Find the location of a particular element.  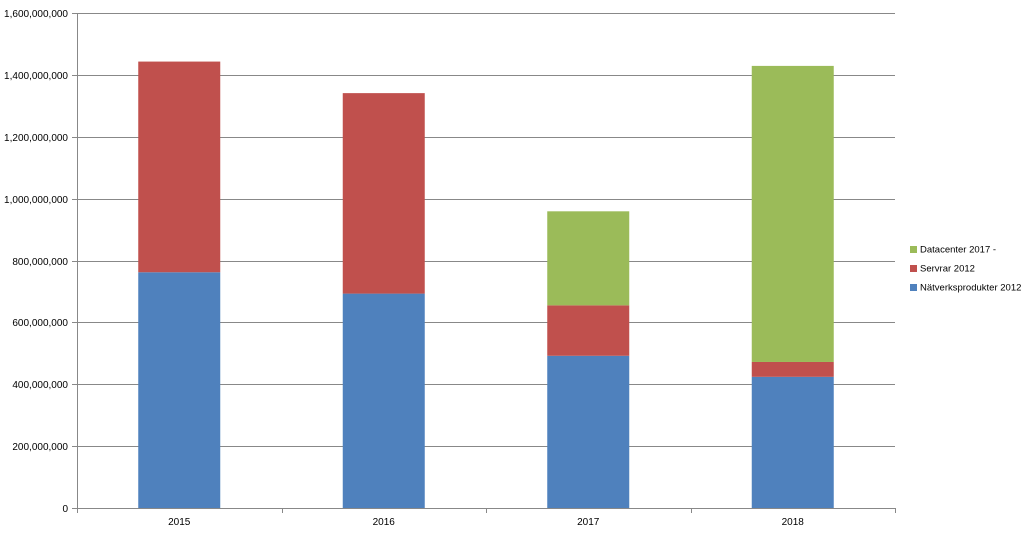

y-tick-label: 600,000,000 is located at coordinates (40, 323).